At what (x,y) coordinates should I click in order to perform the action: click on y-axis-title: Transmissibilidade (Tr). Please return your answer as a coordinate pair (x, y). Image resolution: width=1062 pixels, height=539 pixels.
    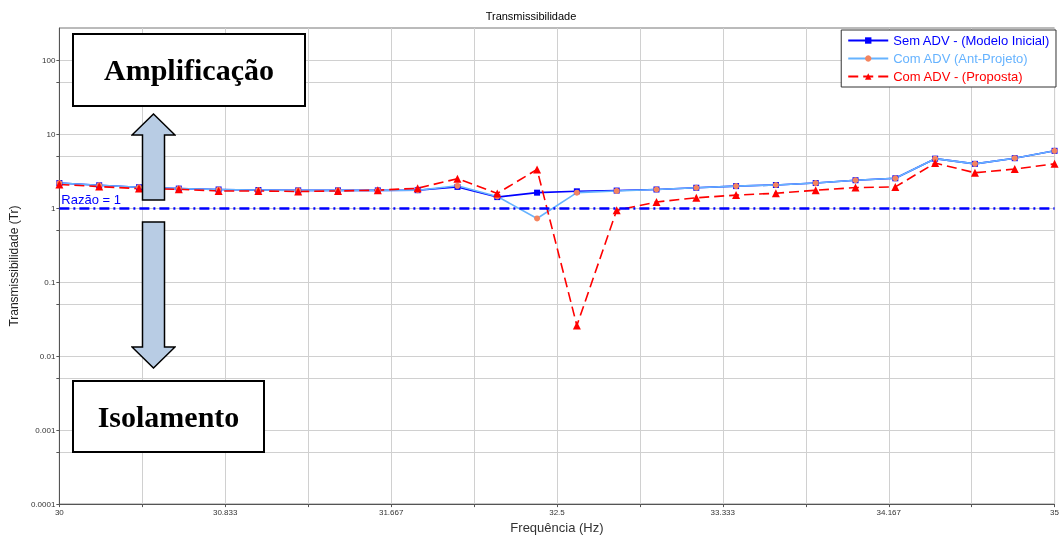
    Looking at the image, I should click on (14, 266).